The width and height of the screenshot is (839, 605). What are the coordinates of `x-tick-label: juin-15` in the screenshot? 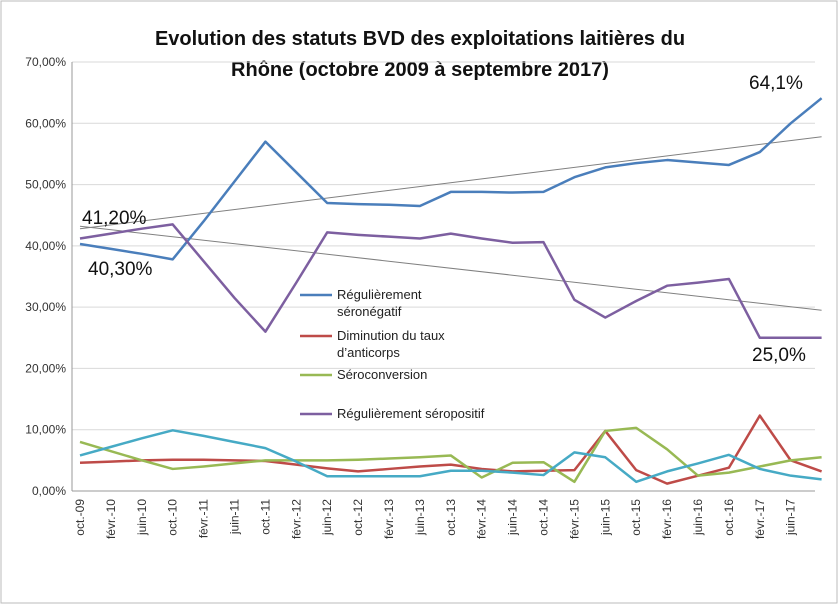 It's located at (605, 517).